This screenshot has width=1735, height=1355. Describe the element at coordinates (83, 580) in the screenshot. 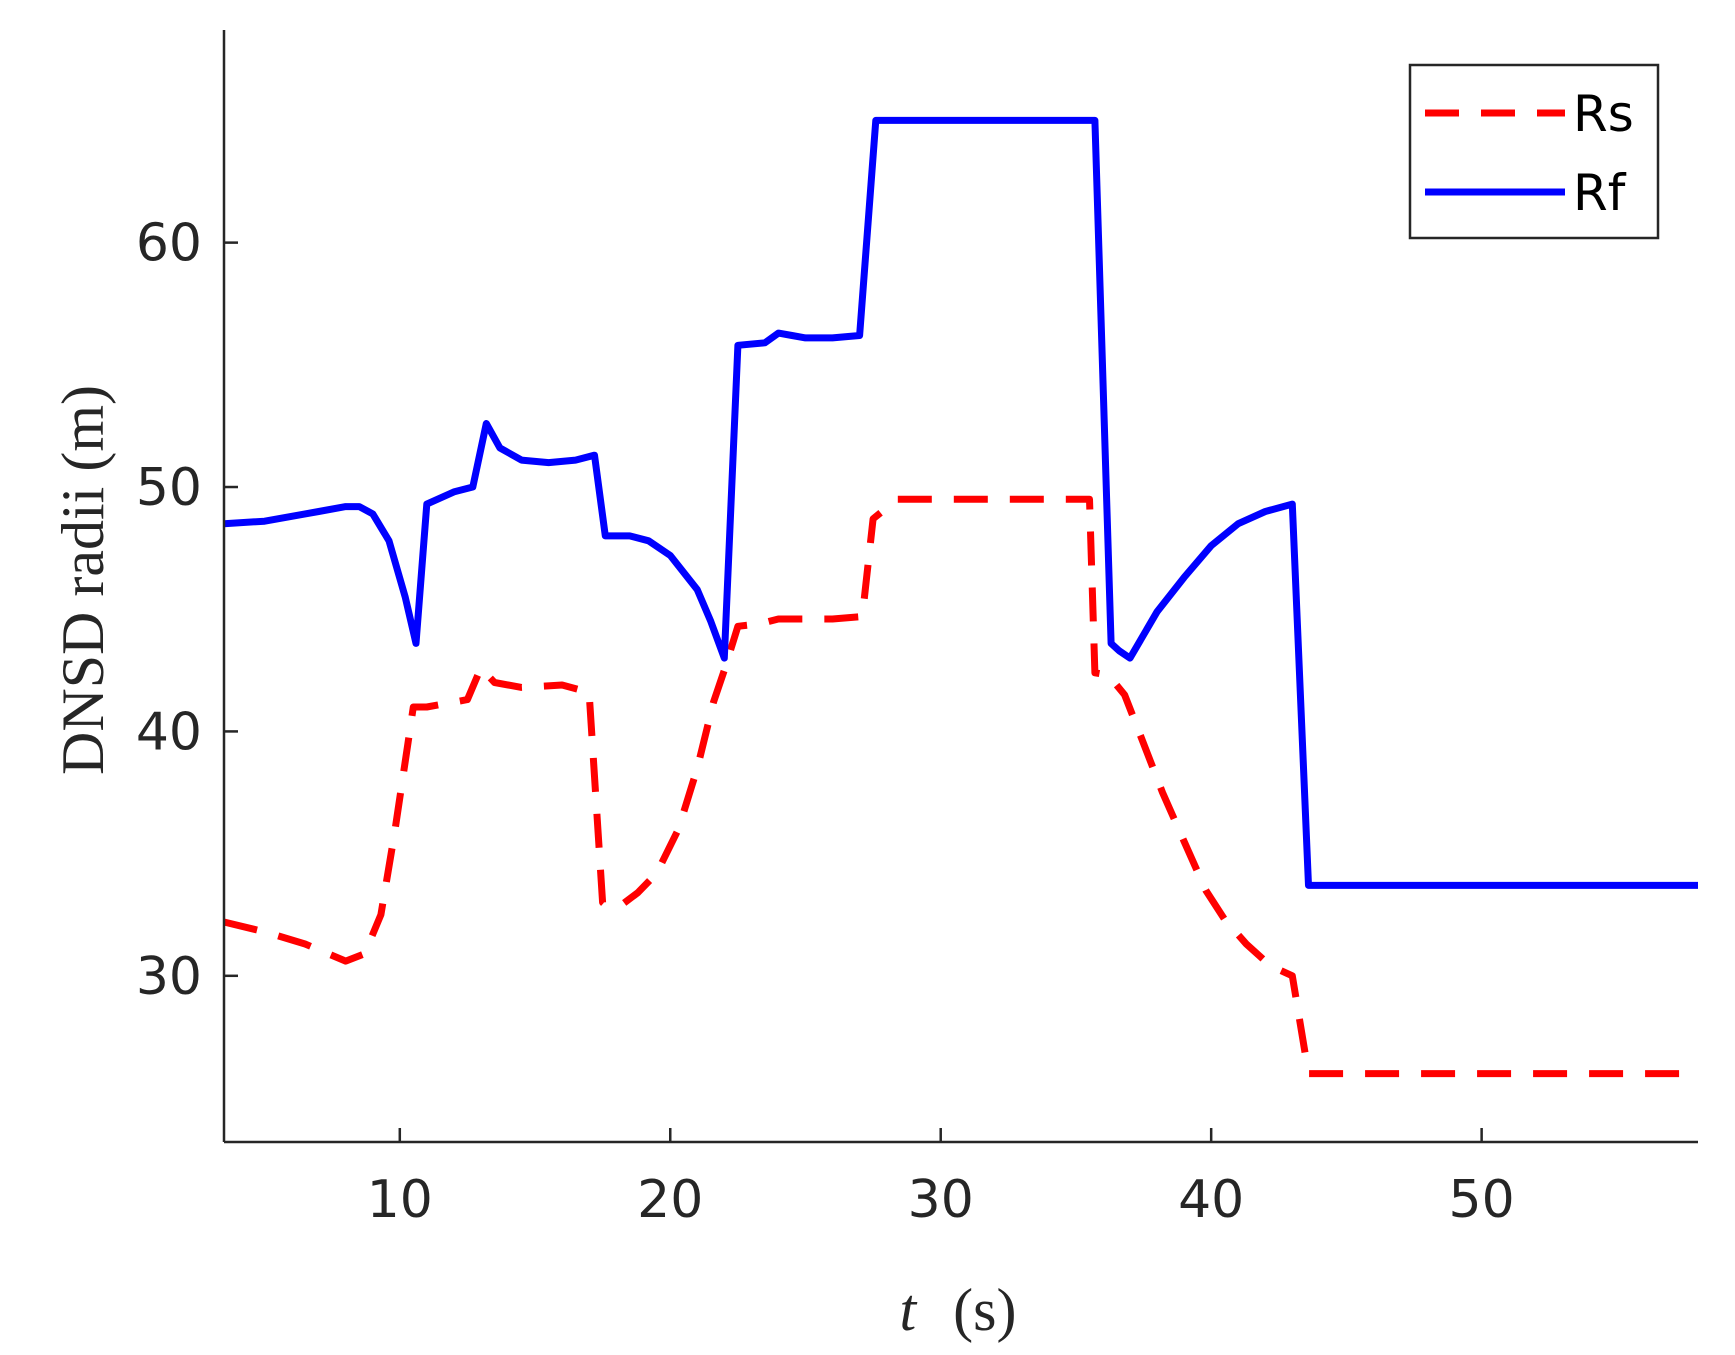

I see `y-axis-title: DNSD radii (m)` at that location.